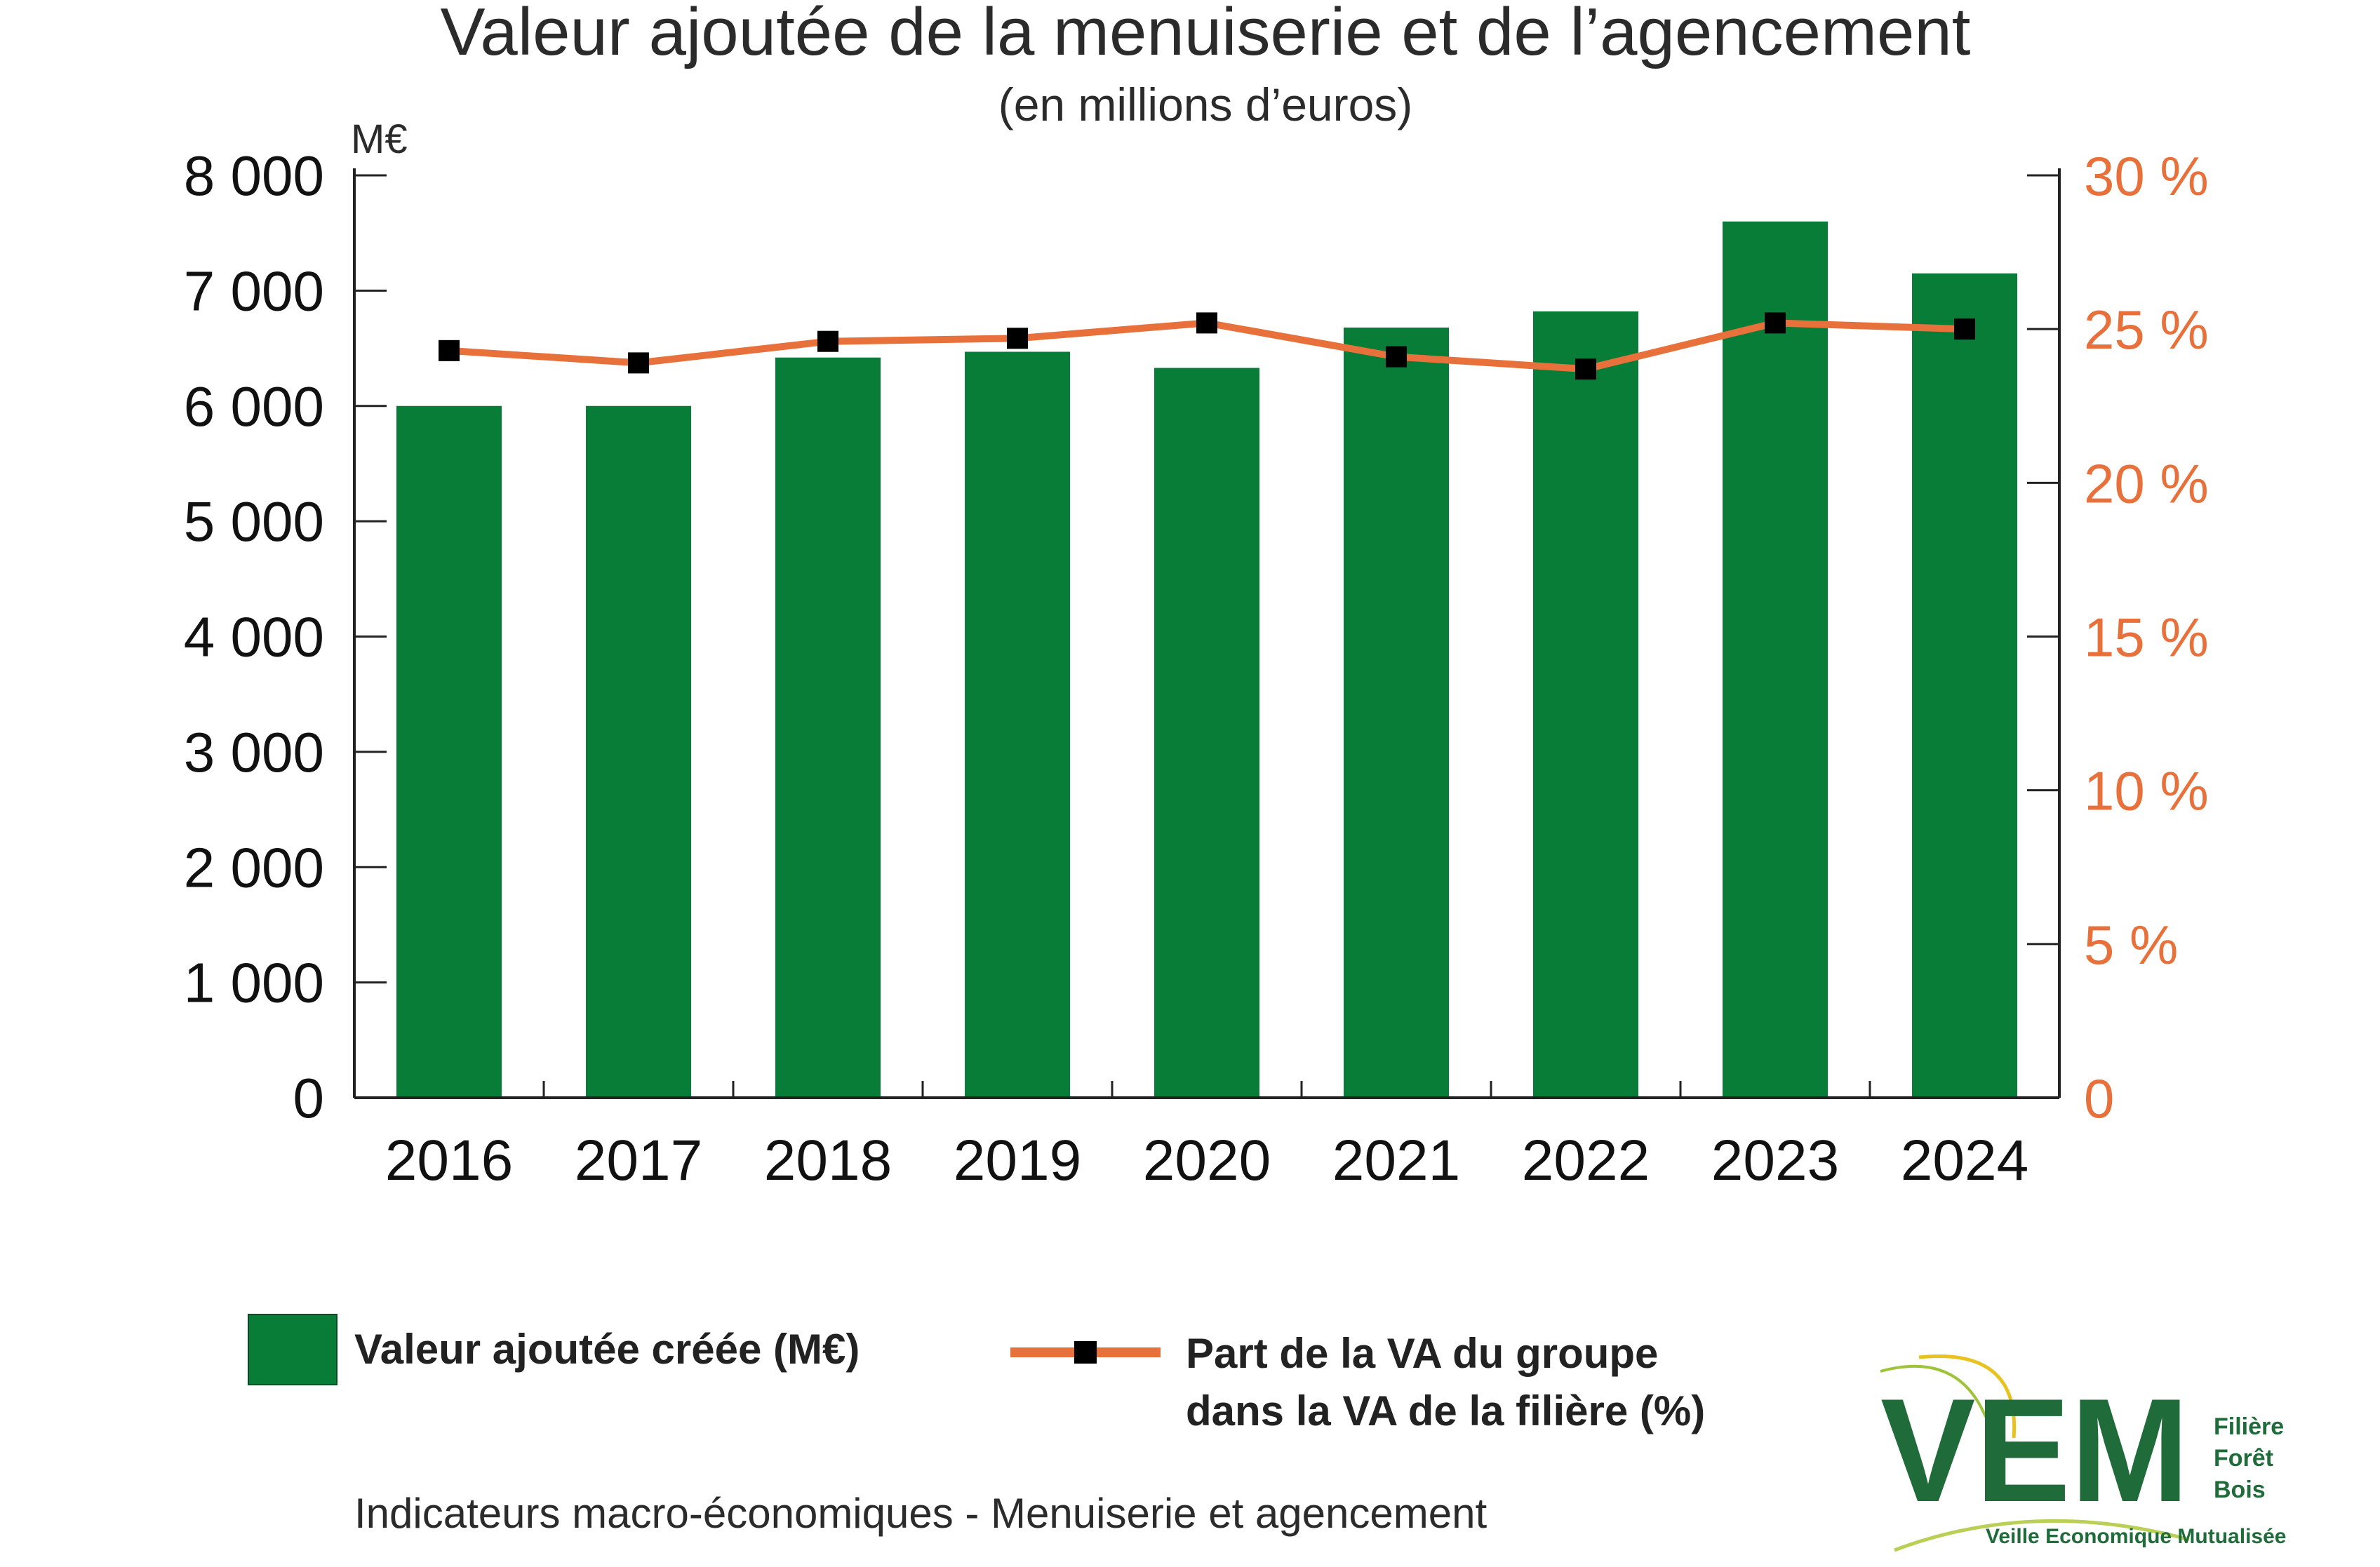  Describe the element at coordinates (254, 406) in the screenshot. I see `y-left-tick-label: 6 000` at that location.